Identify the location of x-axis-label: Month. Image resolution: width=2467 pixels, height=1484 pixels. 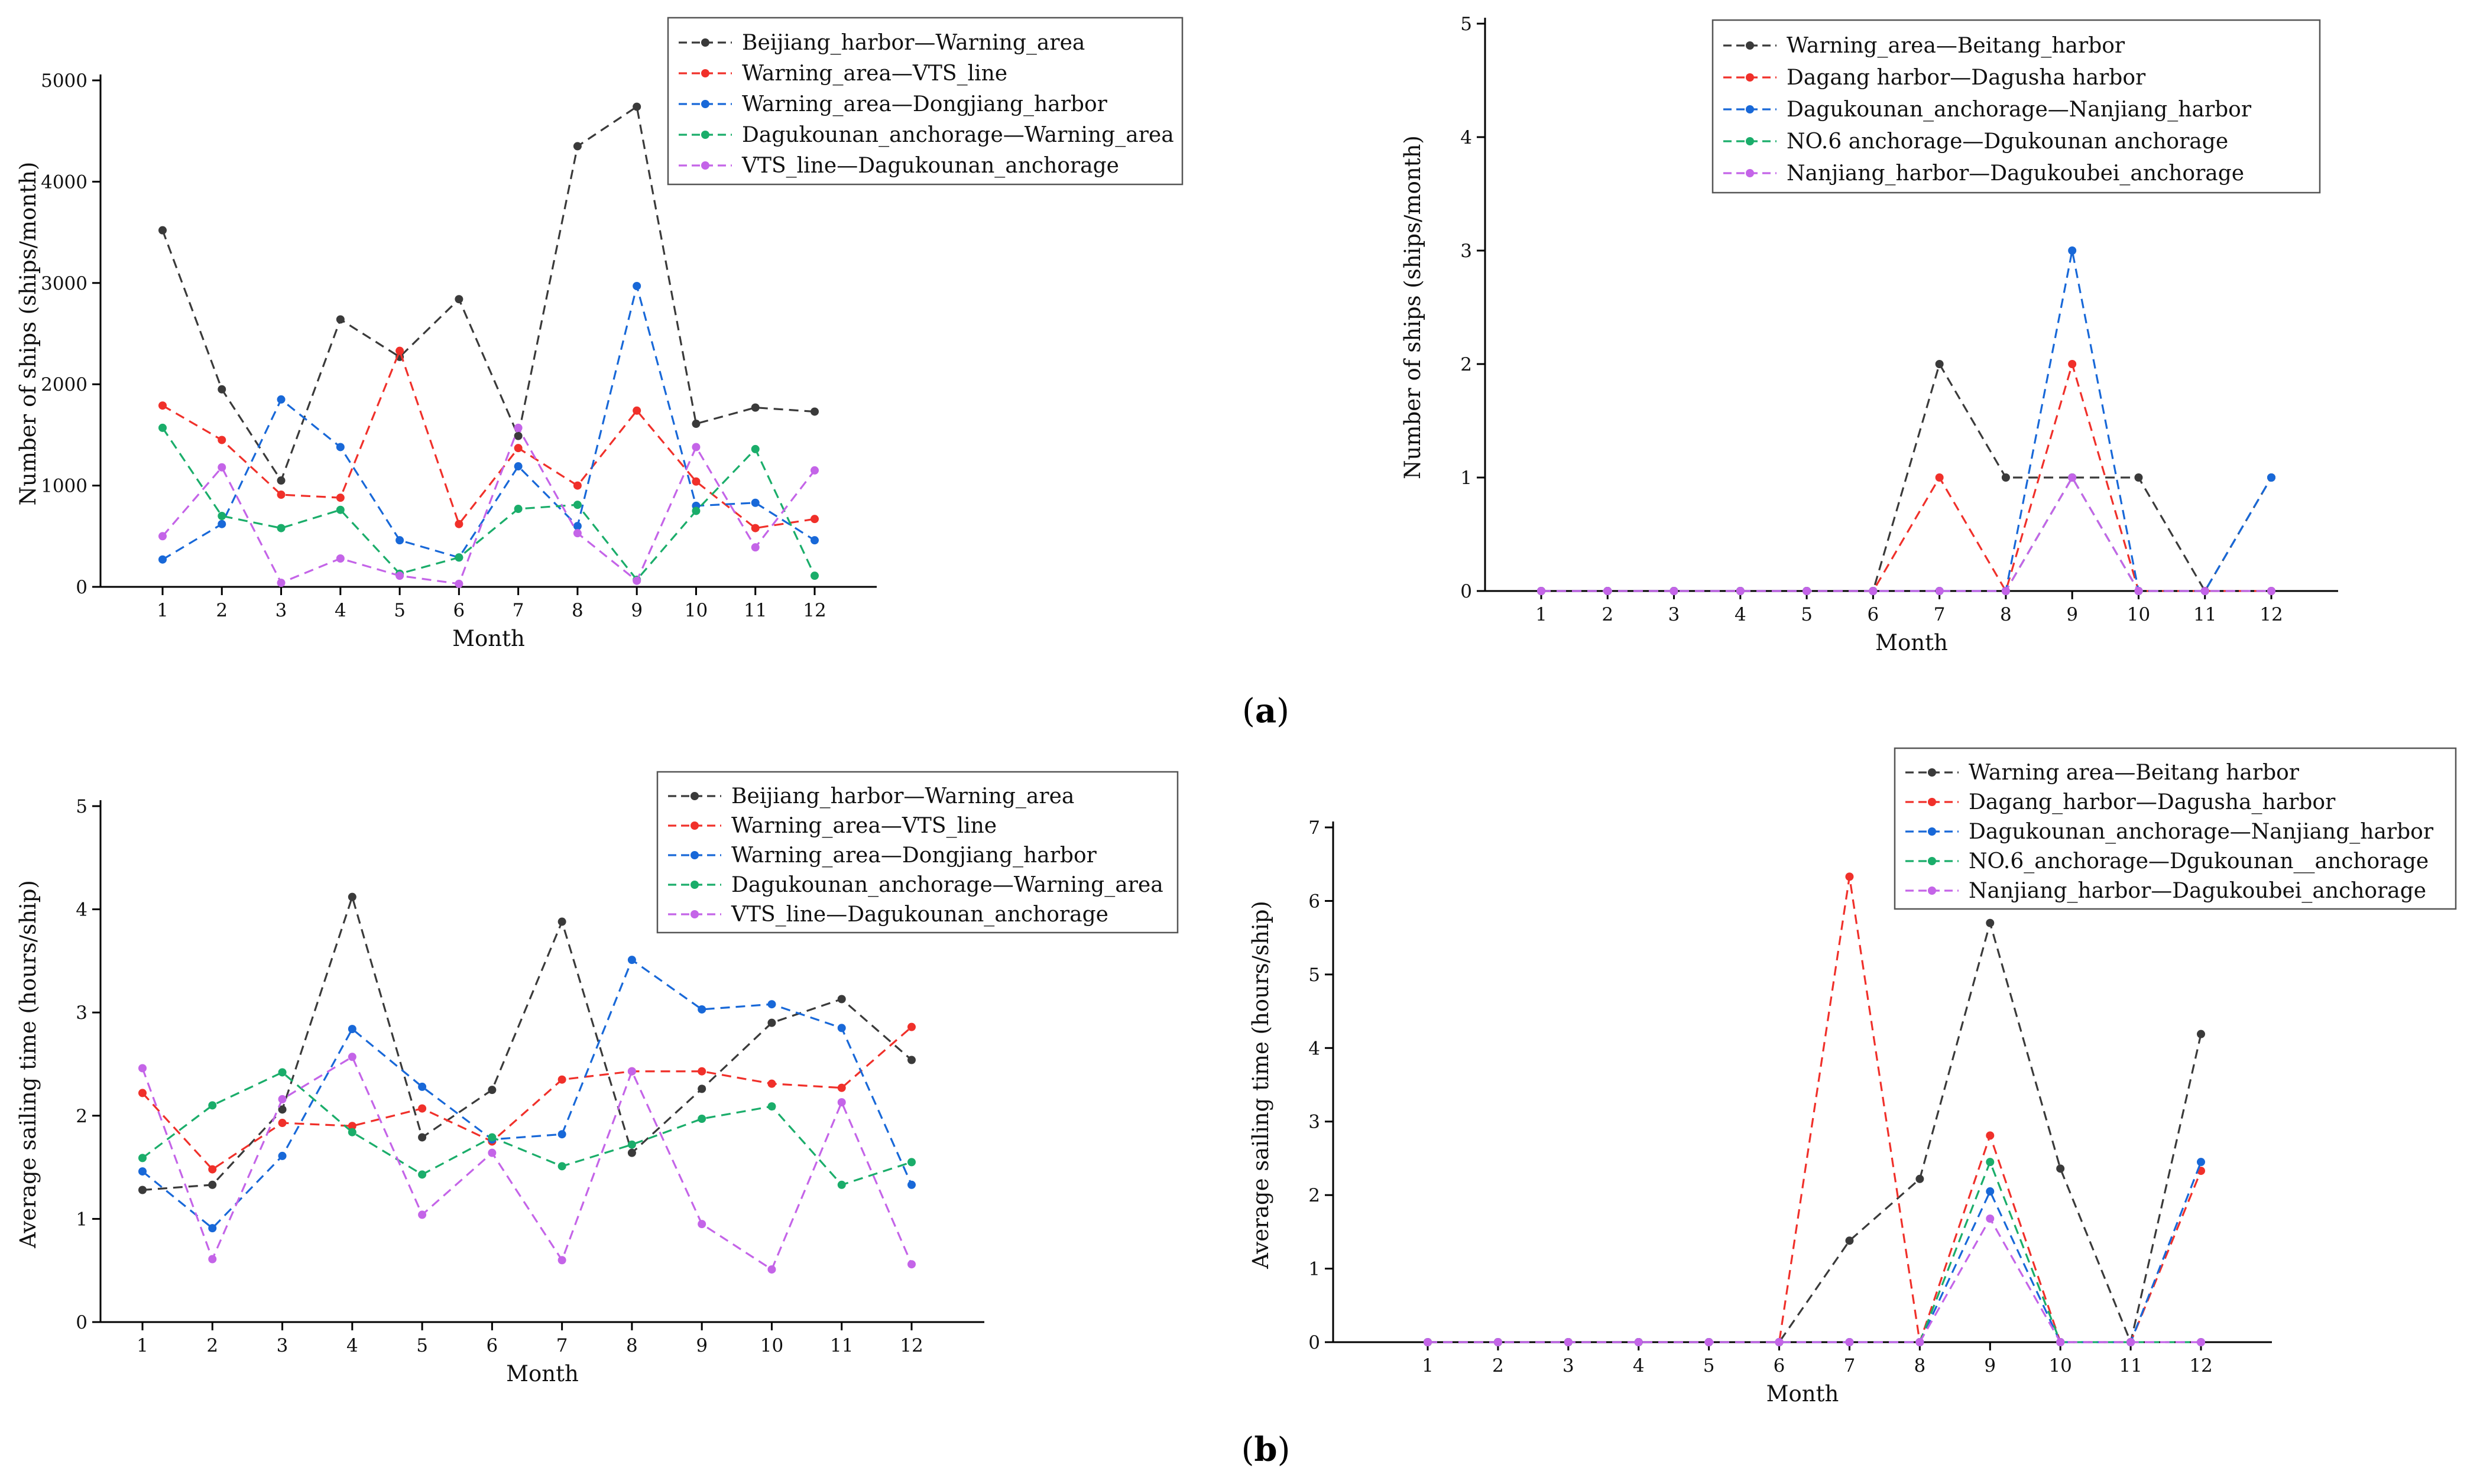
(542, 1373).